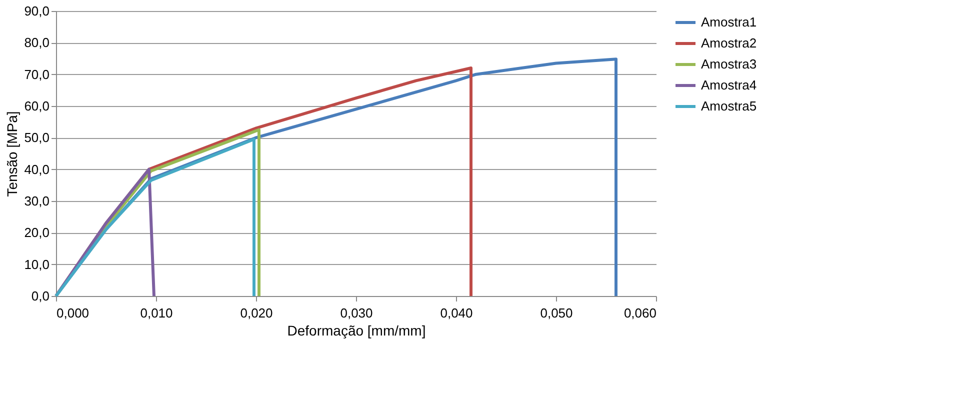 Image resolution: width=958 pixels, height=405 pixels. Describe the element at coordinates (37, 169) in the screenshot. I see `y-tick-label: 40,0` at that location.